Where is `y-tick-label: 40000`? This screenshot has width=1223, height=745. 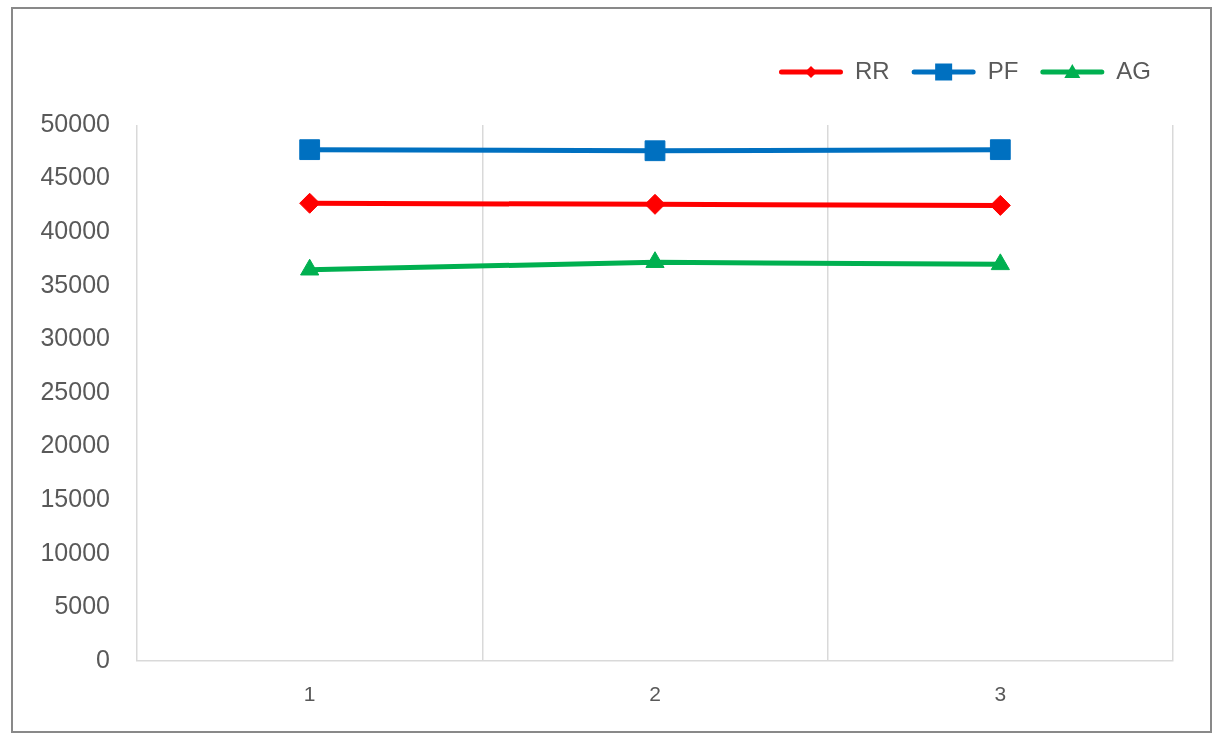
y-tick-label: 40000 is located at coordinates (75, 230).